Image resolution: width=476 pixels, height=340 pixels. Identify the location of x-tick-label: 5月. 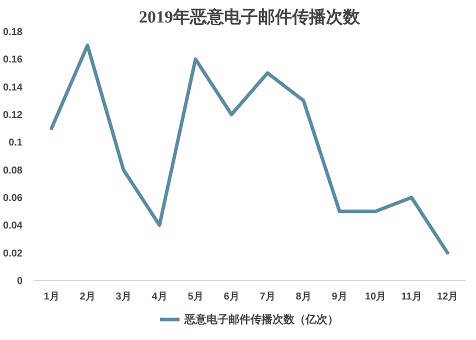
(196, 297).